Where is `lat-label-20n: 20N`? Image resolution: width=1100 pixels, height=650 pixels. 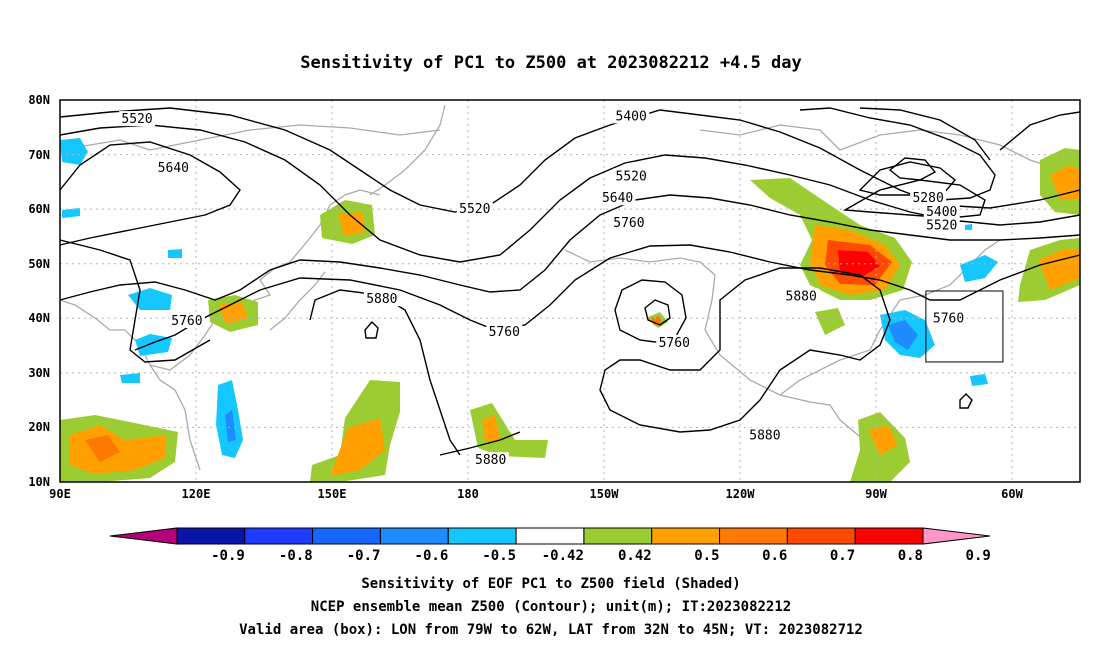 lat-label-20n: 20N is located at coordinates (39, 427).